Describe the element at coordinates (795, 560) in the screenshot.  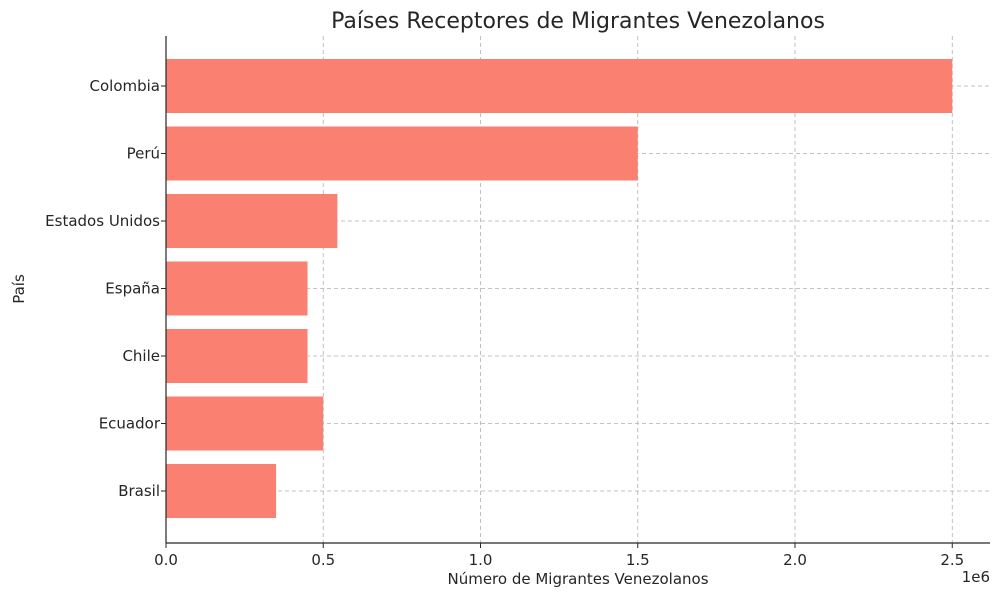
I see `x-tick-label: 2.0` at that location.